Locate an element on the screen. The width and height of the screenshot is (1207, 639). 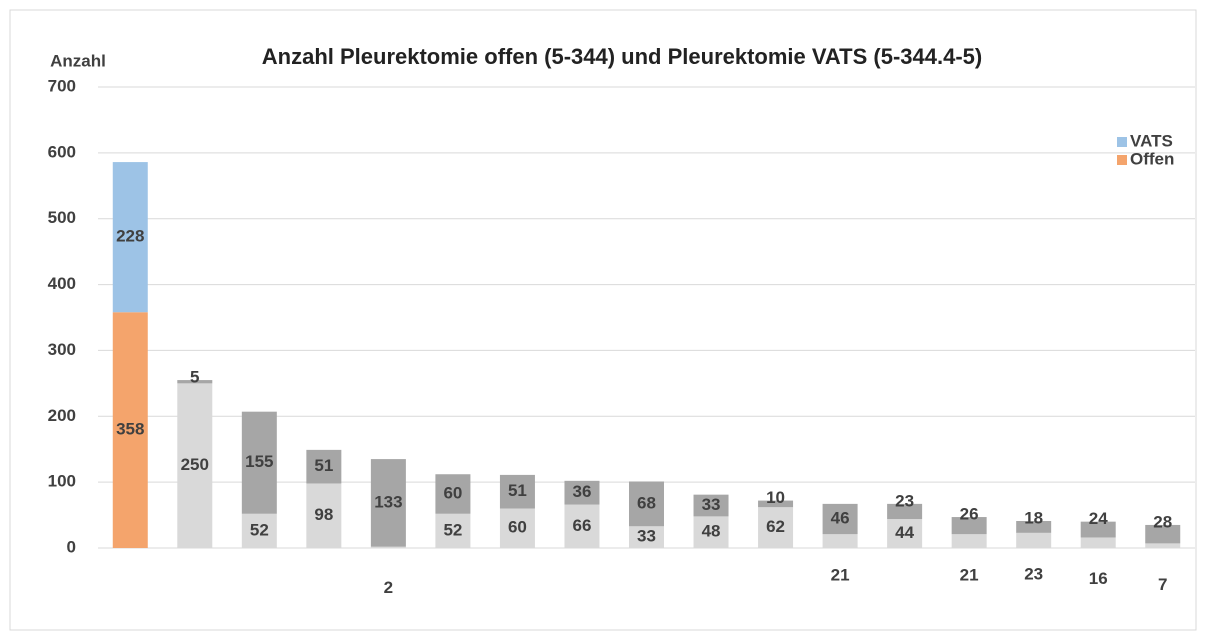
y-tick-label: 600 is located at coordinates (62, 151).